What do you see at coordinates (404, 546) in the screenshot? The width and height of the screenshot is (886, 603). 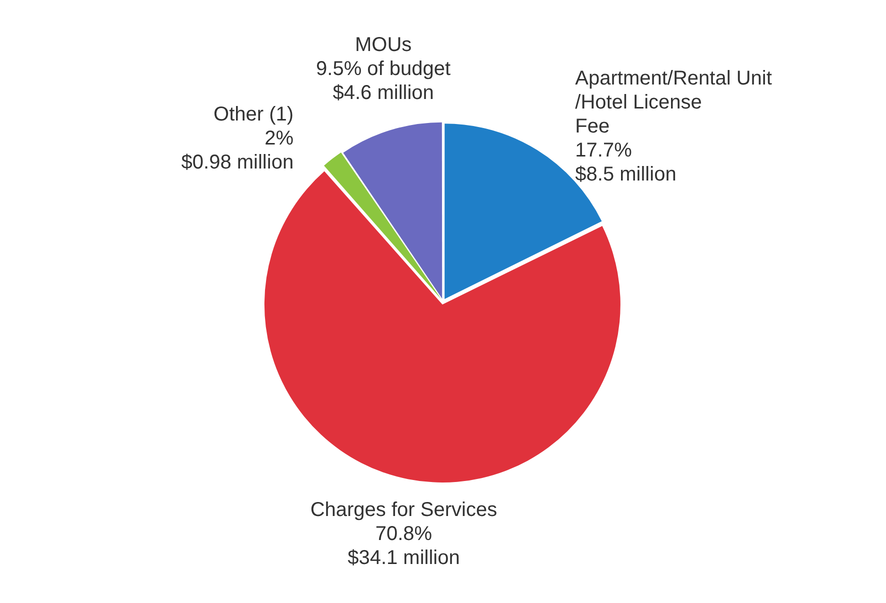 I see `data-label: 70.8% $34.1 million` at bounding box center [404, 546].